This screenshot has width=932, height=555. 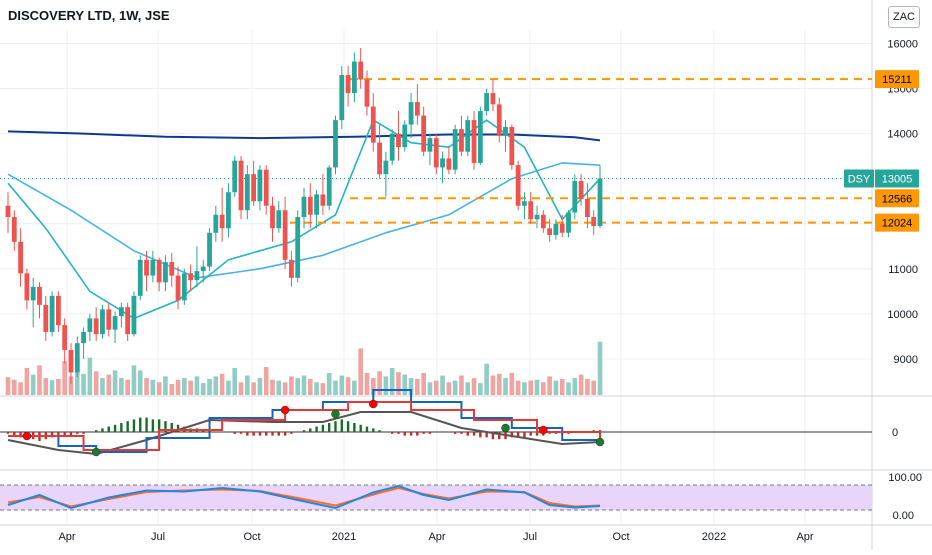 I want to click on price-badge-label: 13005, so click(x=897, y=179).